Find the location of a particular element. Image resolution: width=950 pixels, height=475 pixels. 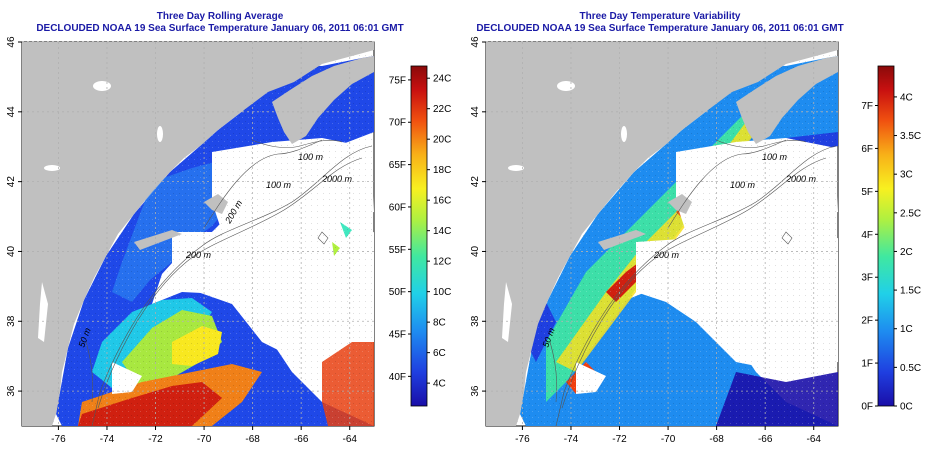

colorbar-c-label: 3C is located at coordinates (906, 175).